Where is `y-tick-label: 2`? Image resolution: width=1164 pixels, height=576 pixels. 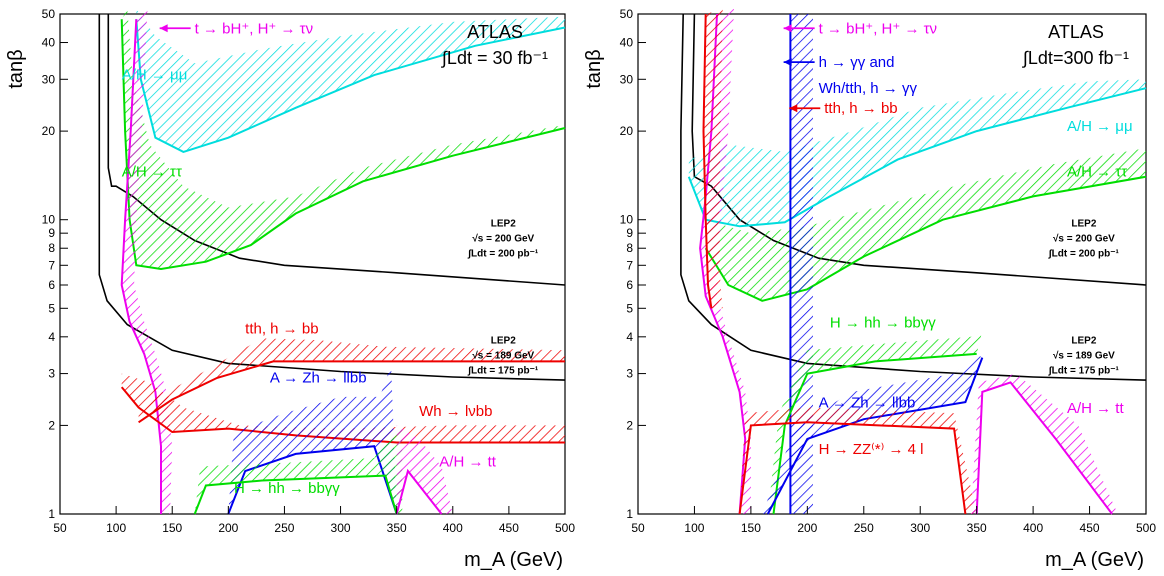 y-tick-label: 2 is located at coordinates (51, 425).